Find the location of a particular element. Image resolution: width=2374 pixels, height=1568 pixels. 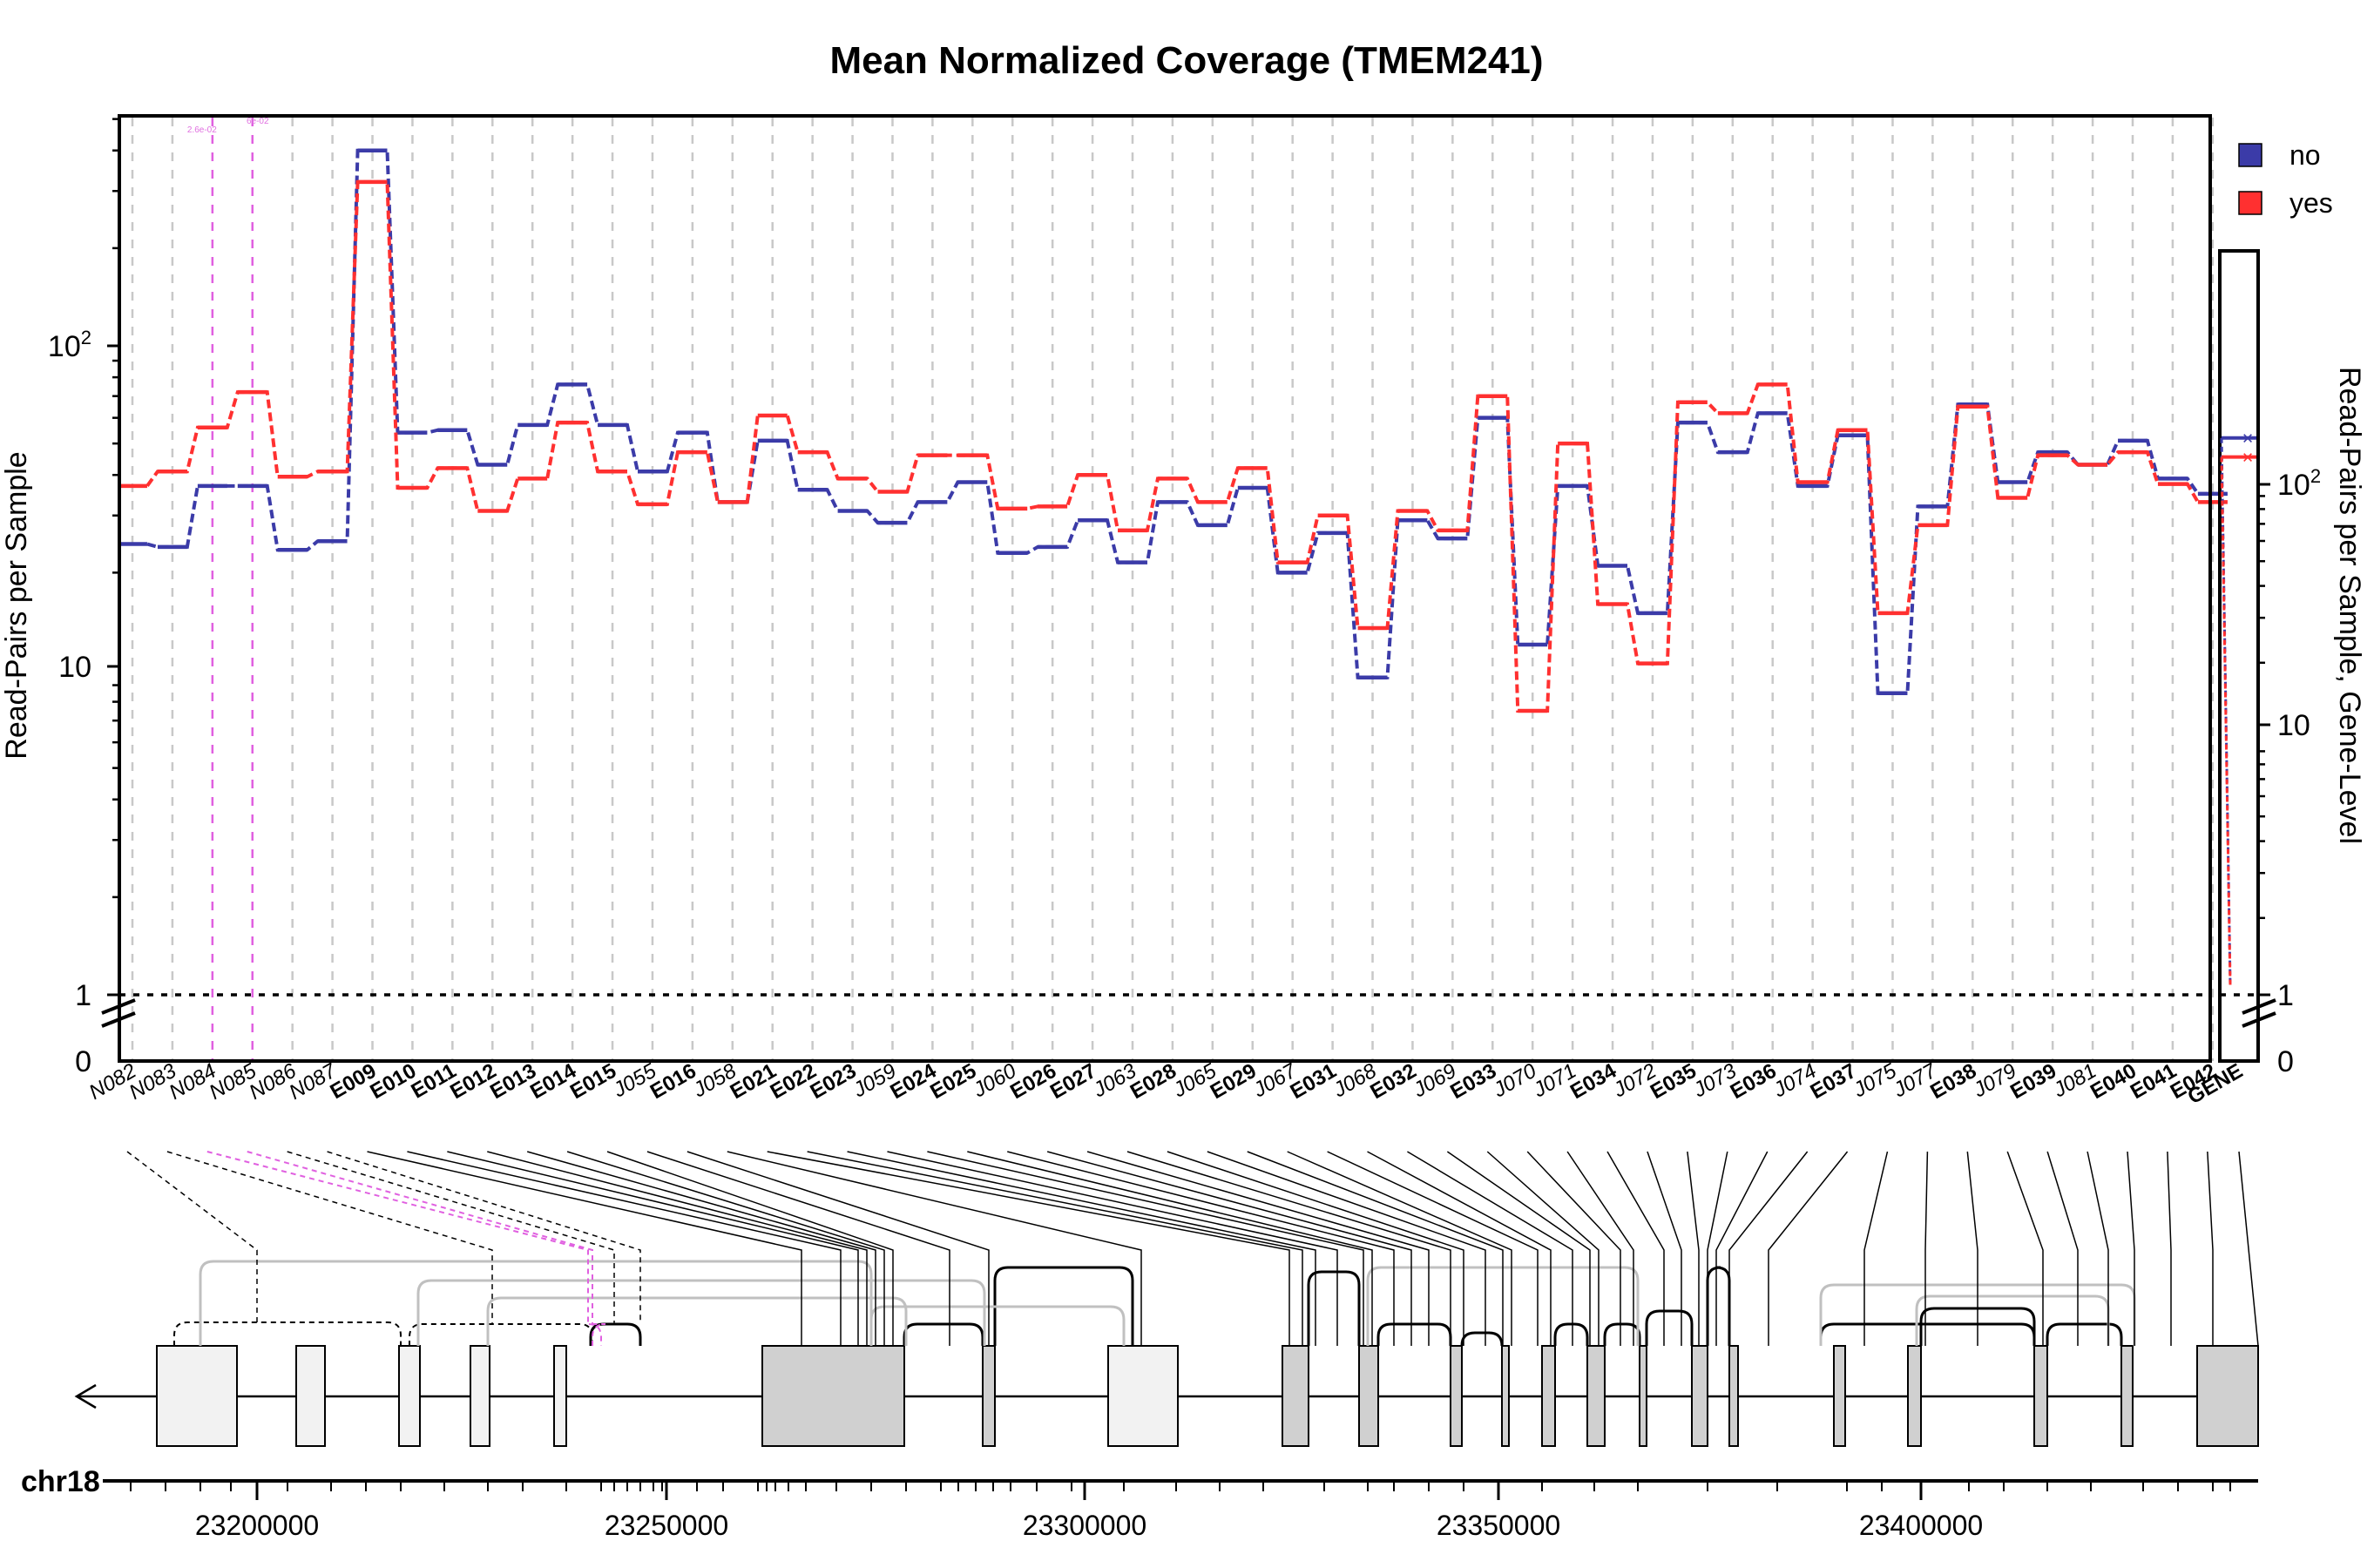

feature-connector-n085 is located at coordinates (420, 1237).